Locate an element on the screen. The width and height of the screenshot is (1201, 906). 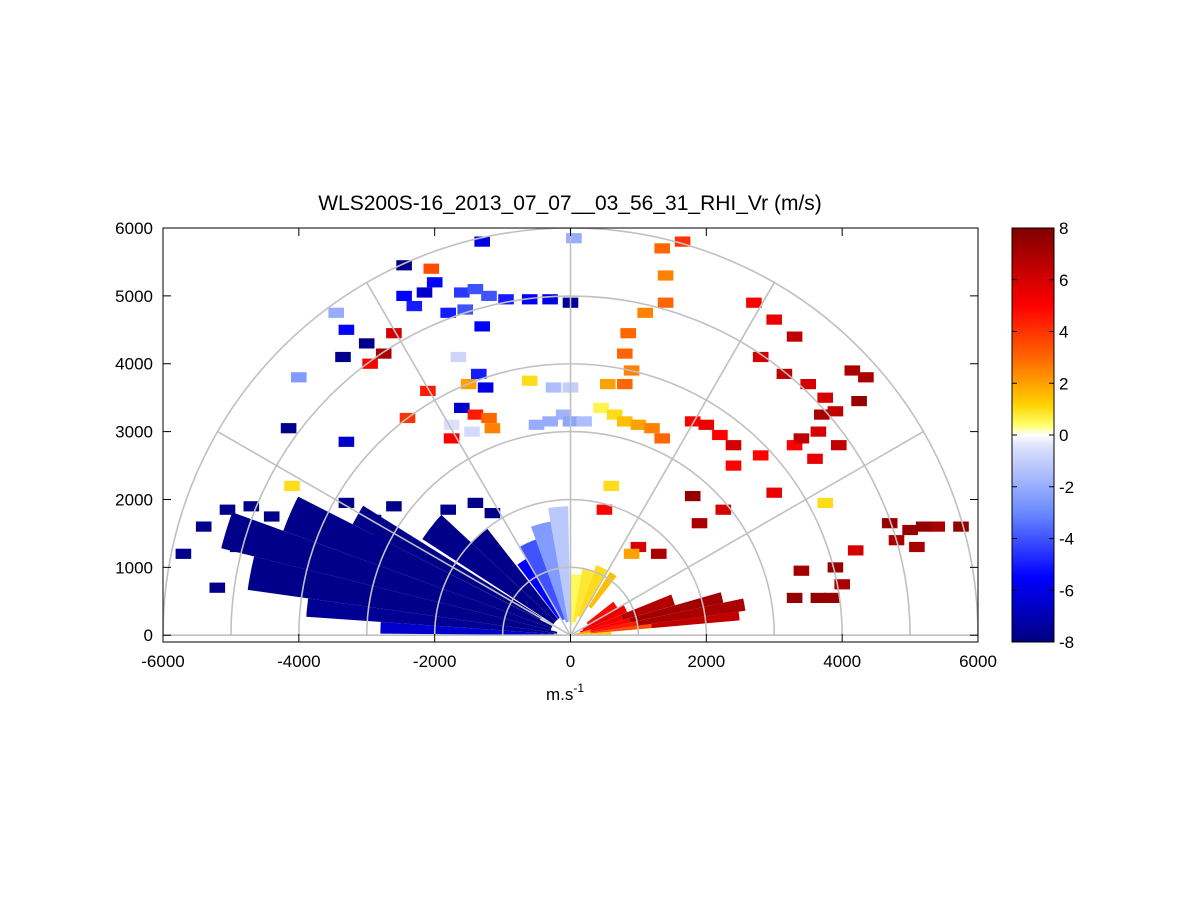
x-axis-label-base: m.s is located at coordinates (559, 694).